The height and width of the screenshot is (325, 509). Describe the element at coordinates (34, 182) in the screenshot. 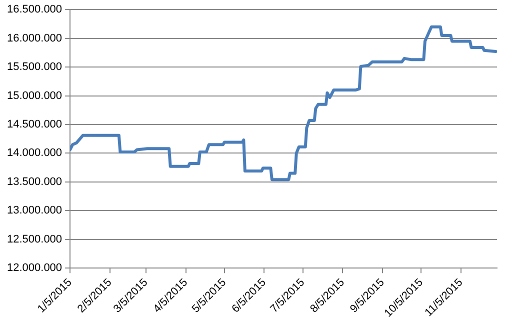

I see `y-tick-label: 13.500.000` at that location.